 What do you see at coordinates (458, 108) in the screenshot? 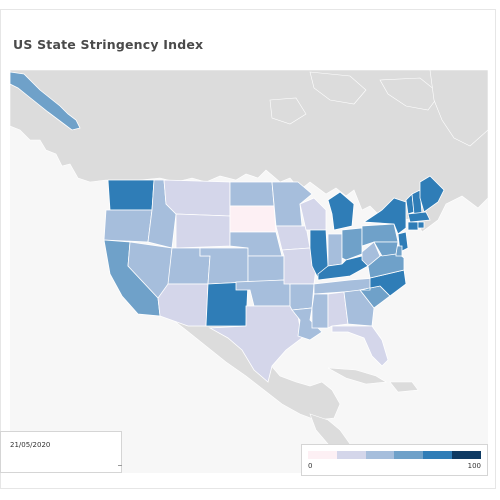
I see `land-greenland` at bounding box center [458, 108].